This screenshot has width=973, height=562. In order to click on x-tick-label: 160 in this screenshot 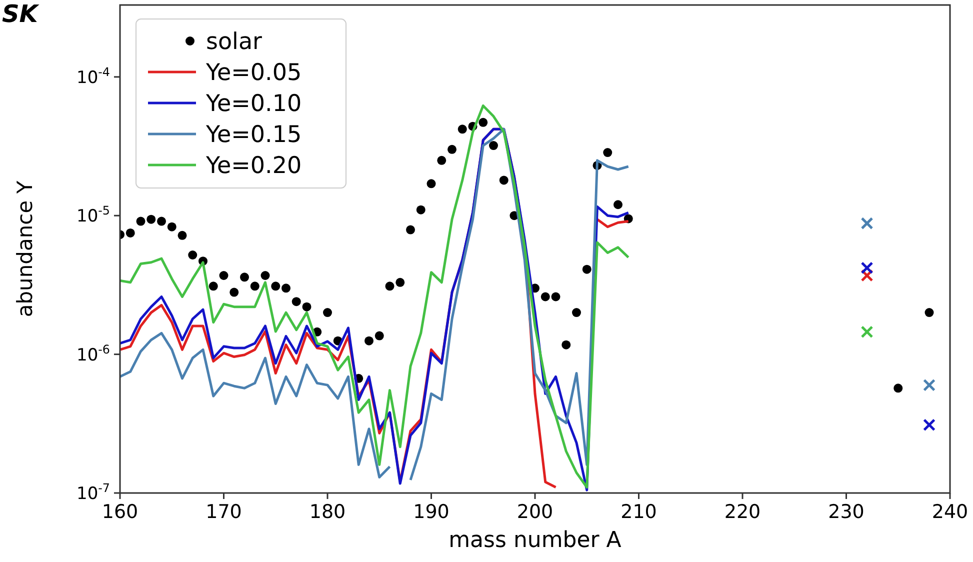, I will do `click(120, 512)`.